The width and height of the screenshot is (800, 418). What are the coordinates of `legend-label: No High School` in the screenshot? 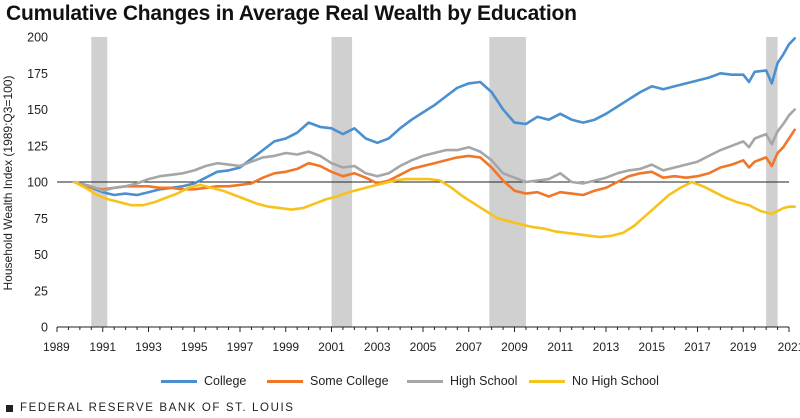 It's located at (615, 381).